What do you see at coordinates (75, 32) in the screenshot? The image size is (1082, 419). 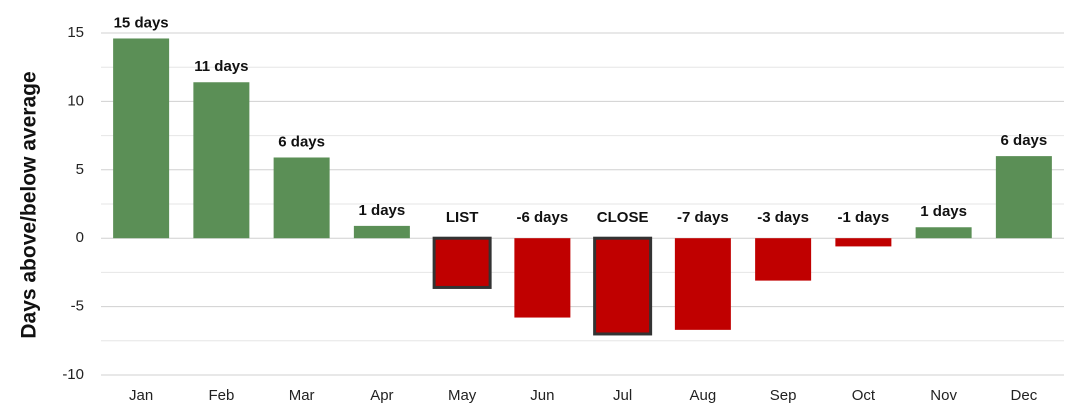 I see `y-tick-label: 15` at bounding box center [75, 32].